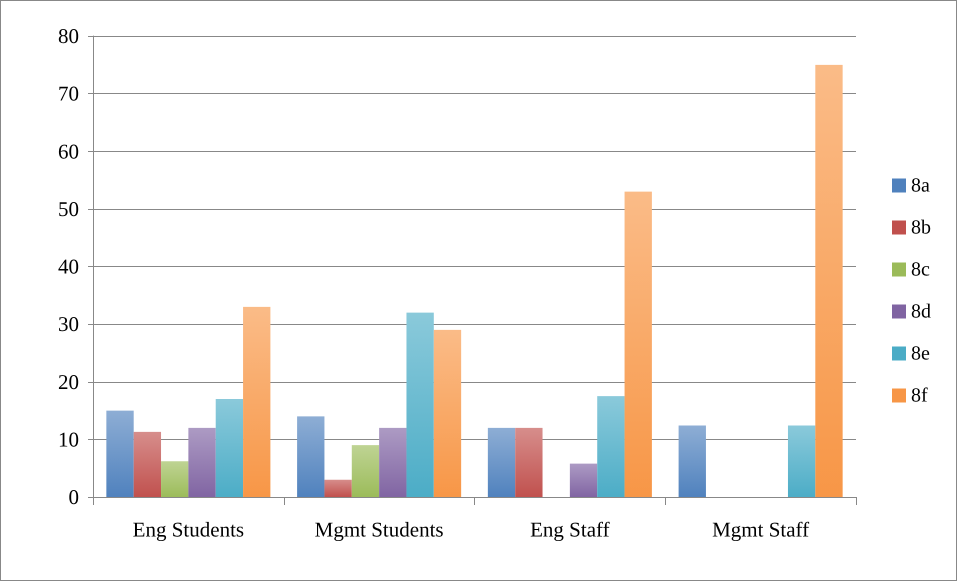  What do you see at coordinates (68, 36) in the screenshot?
I see `y-tick-label: 80` at bounding box center [68, 36].